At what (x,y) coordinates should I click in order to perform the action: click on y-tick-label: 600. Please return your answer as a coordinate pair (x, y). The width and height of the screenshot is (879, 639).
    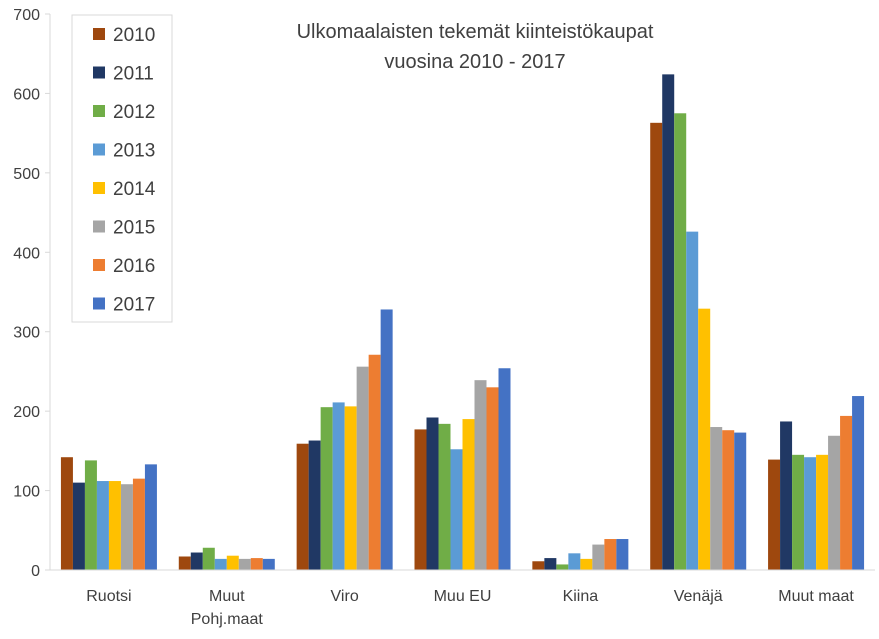
    Looking at the image, I should click on (26, 94).